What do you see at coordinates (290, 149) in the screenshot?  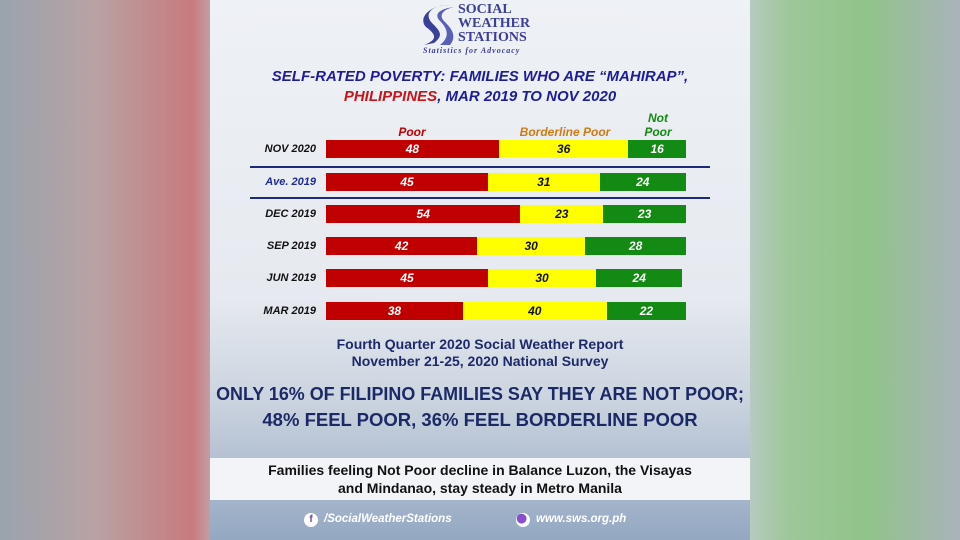 I see `category-label: NOV 2020` at bounding box center [290, 149].